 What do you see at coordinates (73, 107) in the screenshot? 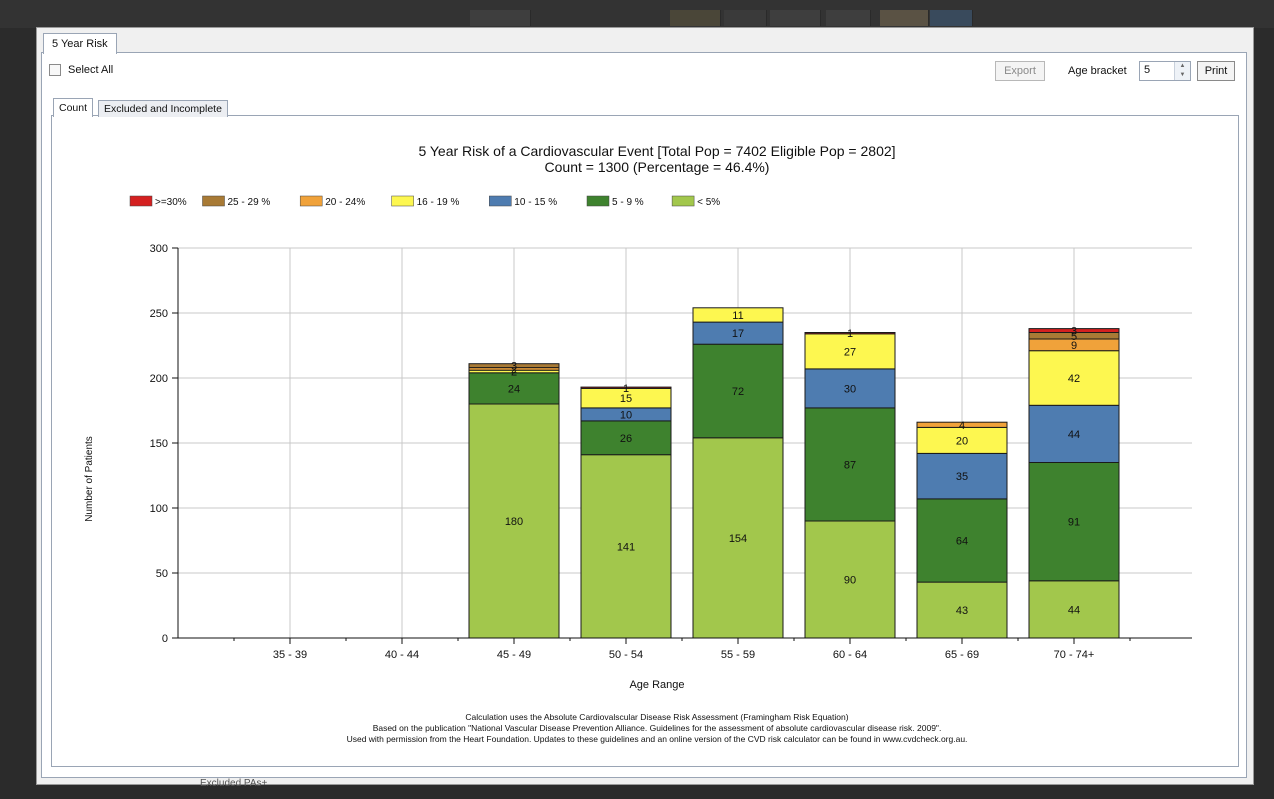
I see `tab-count: Count` at bounding box center [73, 107].